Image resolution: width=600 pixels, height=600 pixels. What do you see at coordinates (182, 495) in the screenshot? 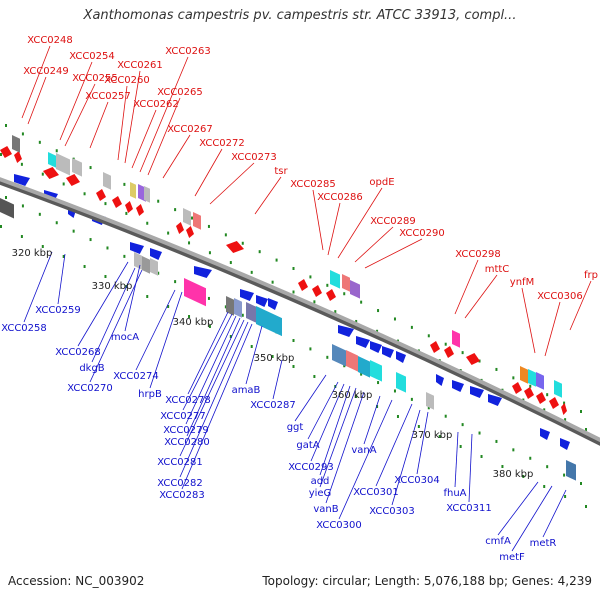
I see `gene-label: XCC0283` at bounding box center [182, 495].